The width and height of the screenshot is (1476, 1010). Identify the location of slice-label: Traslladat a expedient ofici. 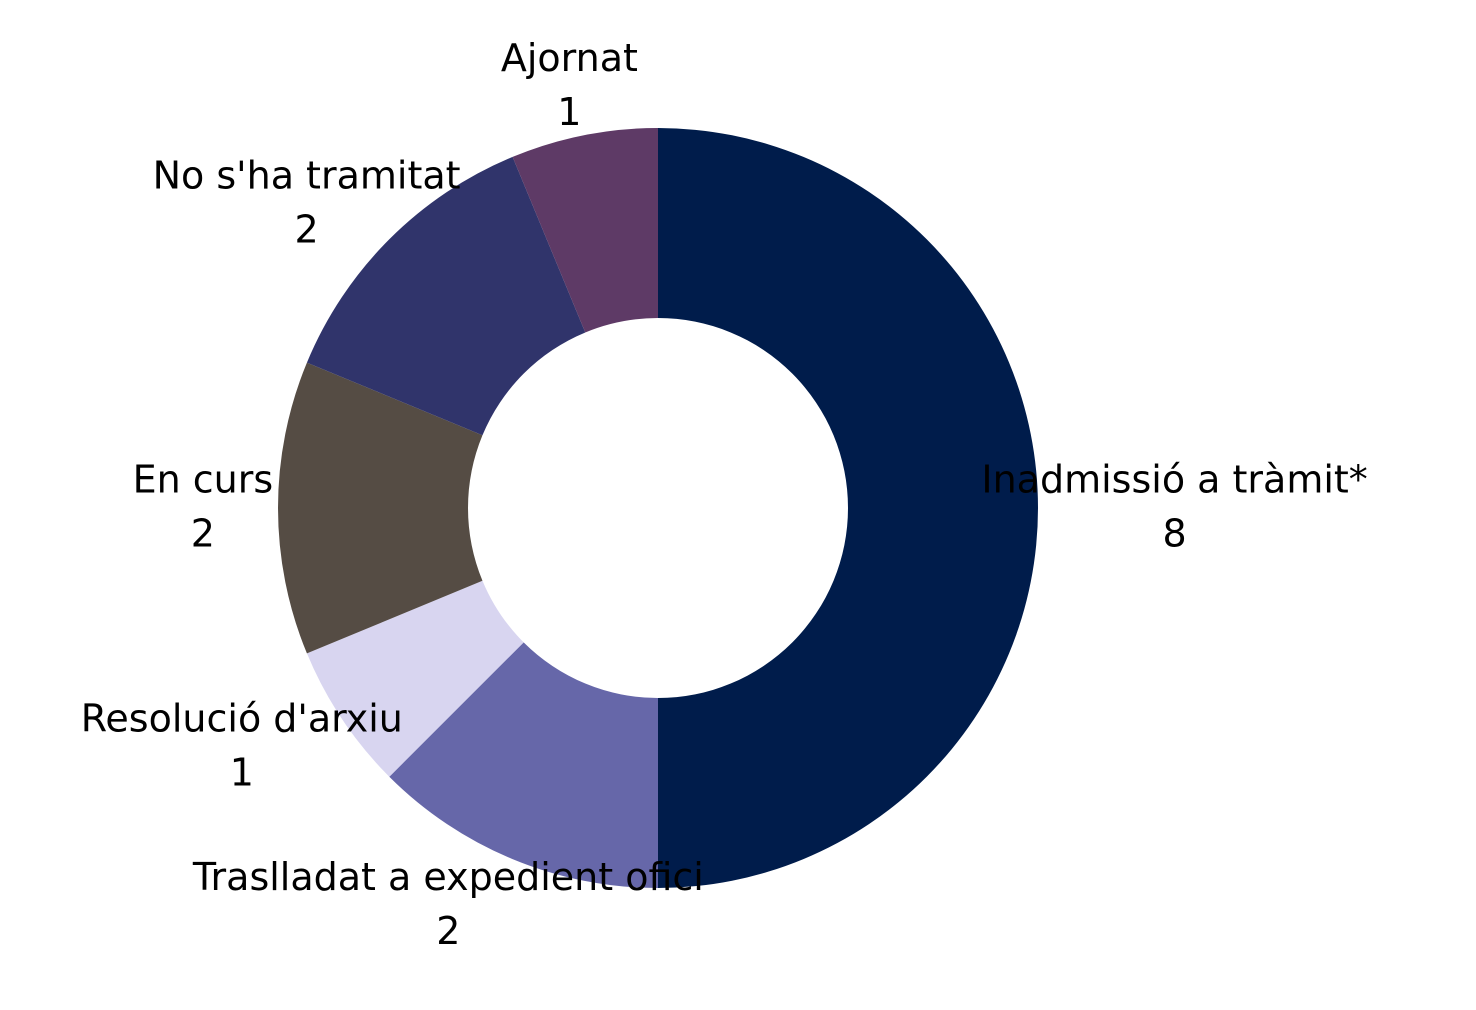
(448, 877).